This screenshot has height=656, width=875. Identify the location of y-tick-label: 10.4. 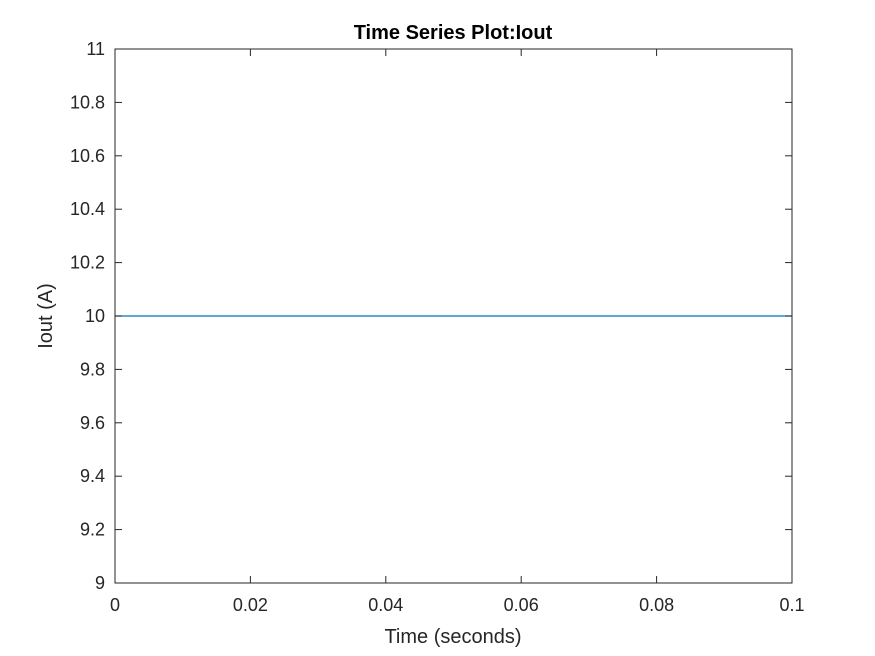
(87, 209).